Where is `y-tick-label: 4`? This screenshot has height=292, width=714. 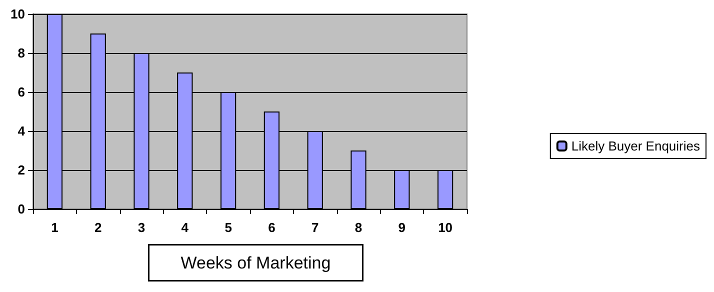
y-tick-label: 4 is located at coordinates (22, 131).